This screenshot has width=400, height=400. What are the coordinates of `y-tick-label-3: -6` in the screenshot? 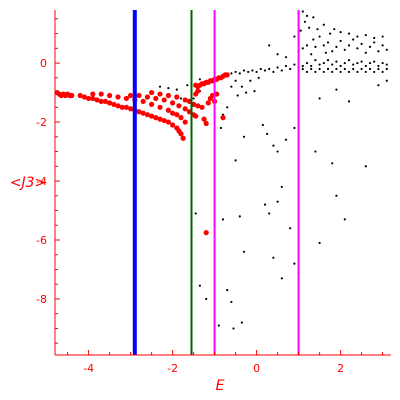 It's located at (41, 240).